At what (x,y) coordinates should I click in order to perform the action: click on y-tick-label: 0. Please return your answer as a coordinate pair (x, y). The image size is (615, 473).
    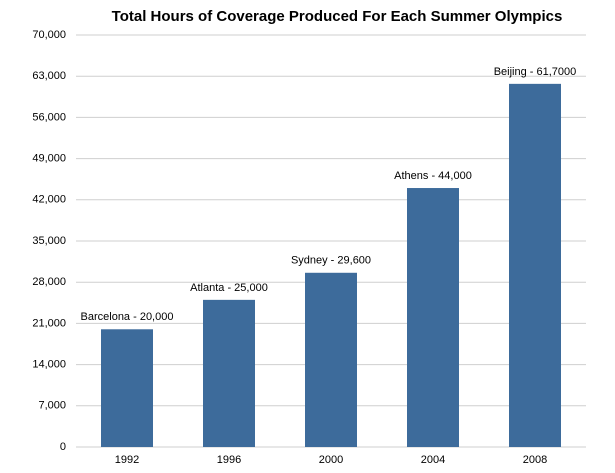
    Looking at the image, I should click on (63, 447).